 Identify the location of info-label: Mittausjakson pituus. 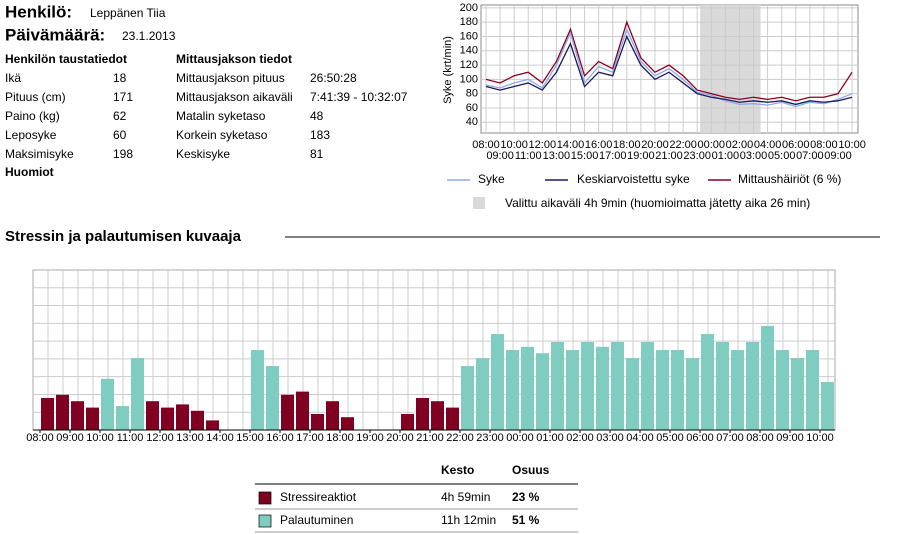
(230, 78).